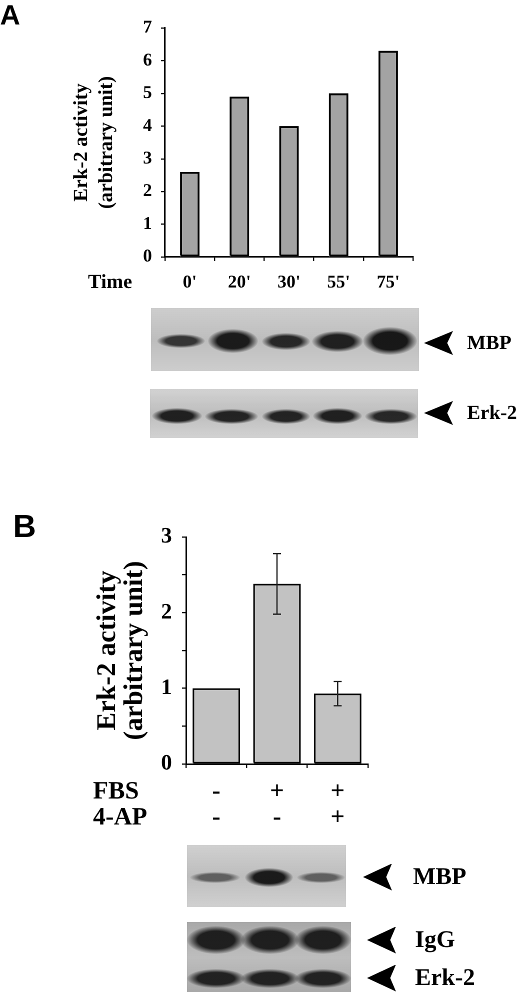  What do you see at coordinates (24, 526) in the screenshot?
I see `chart-title: B` at bounding box center [24, 526].